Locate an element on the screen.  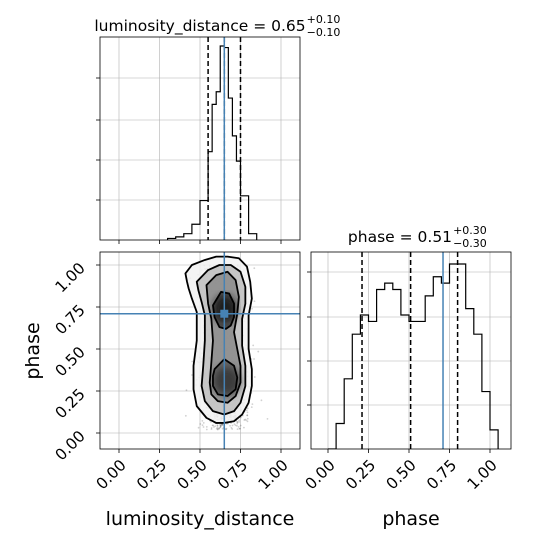
2d-density-frame is located at coordinates (200, 350).